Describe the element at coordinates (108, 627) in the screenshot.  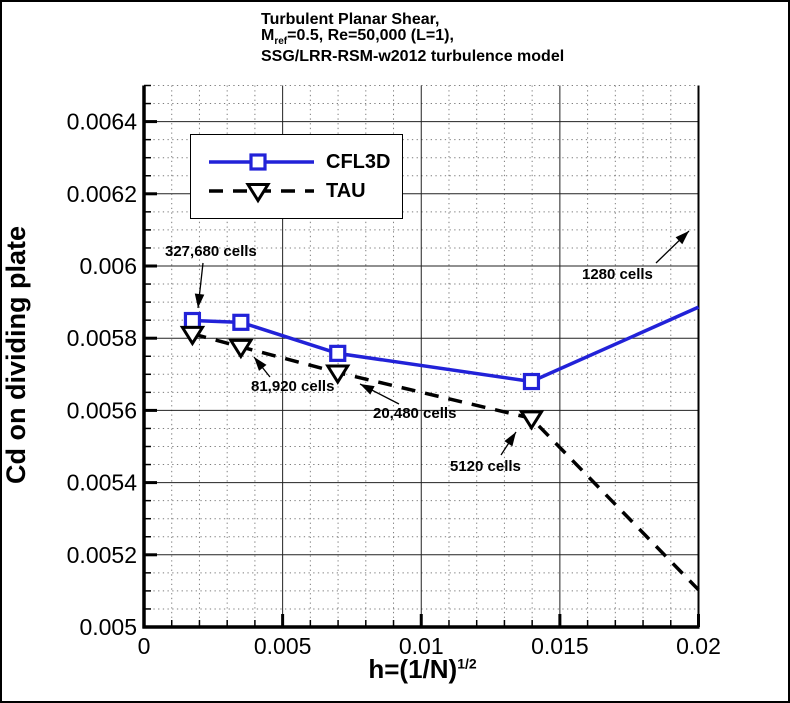
I see `y-tick-label: 0.005` at that location.